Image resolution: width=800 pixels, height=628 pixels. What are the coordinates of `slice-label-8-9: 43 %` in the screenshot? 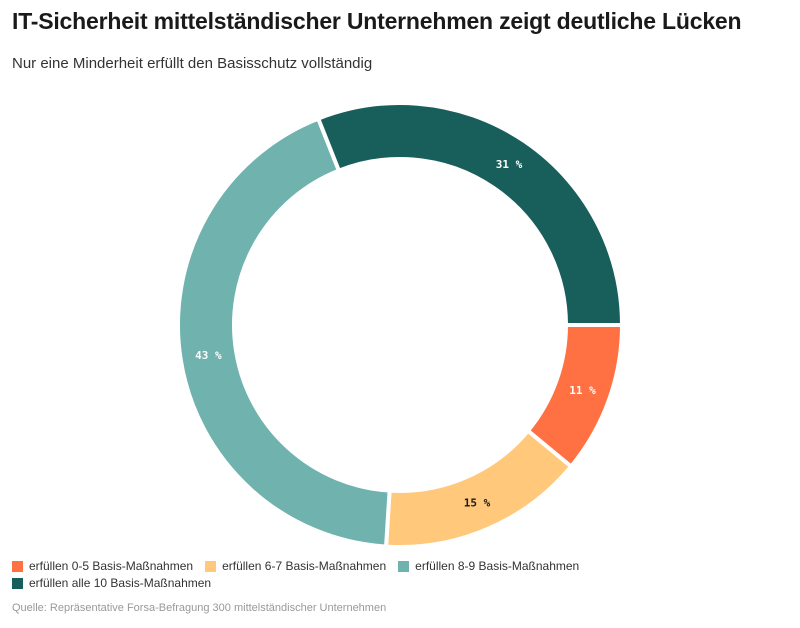 It's located at (208, 355).